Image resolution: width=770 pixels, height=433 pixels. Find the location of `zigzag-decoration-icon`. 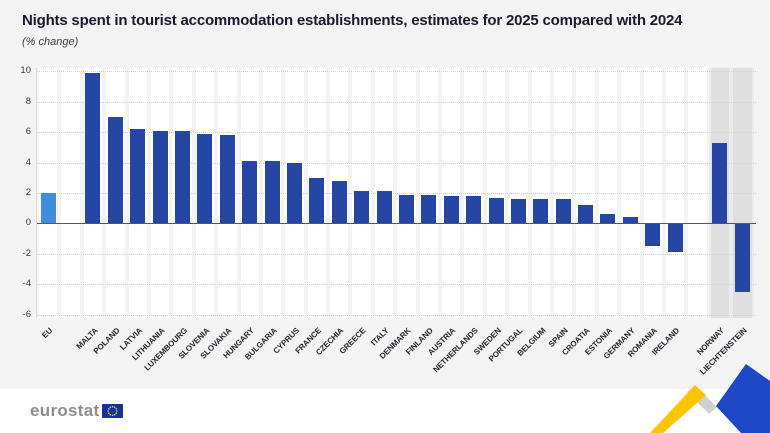

zigzag-decoration-icon is located at coordinates (710, 398).